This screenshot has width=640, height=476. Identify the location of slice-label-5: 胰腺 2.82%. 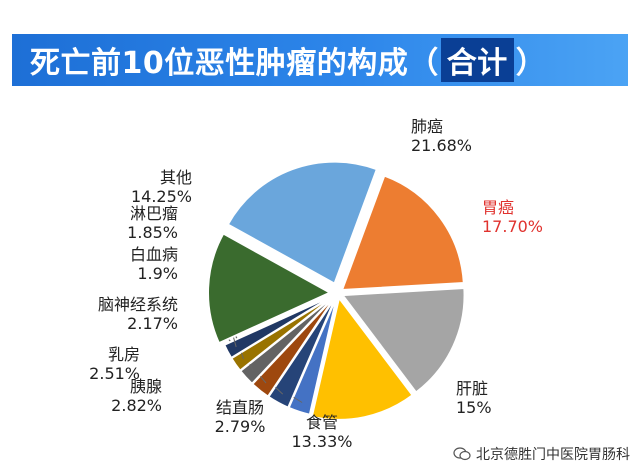
(136, 396).